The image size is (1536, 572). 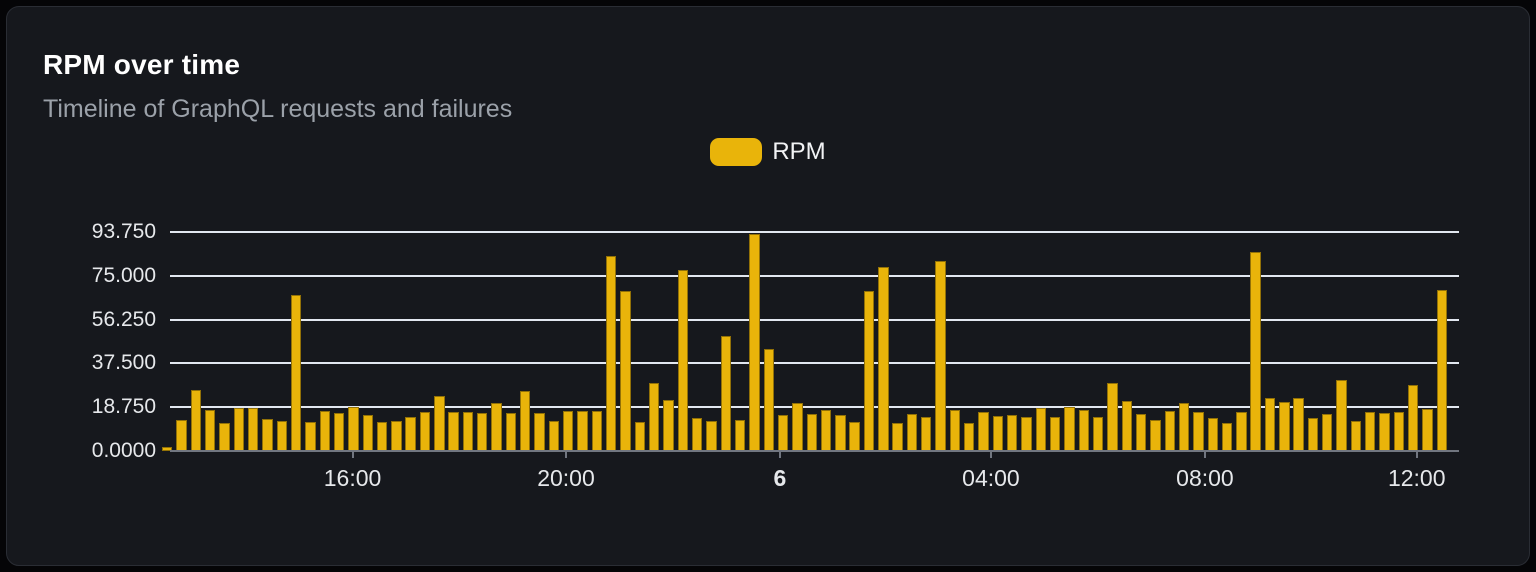 What do you see at coordinates (799, 151) in the screenshot?
I see `legend-label-rpm: RPM` at bounding box center [799, 151].